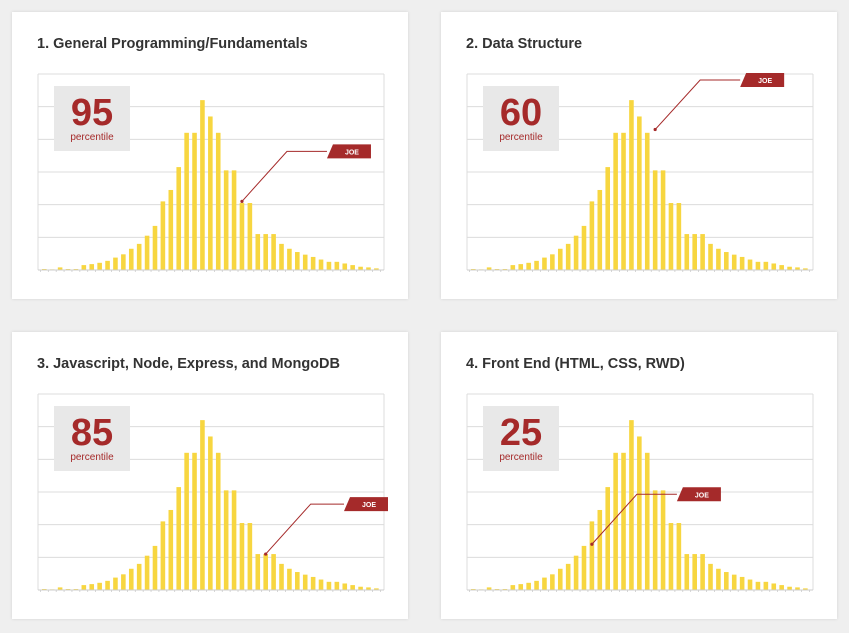 The height and width of the screenshot is (633, 849). Describe the element at coordinates (92, 113) in the screenshot. I see `percentile-value: 95` at that location.